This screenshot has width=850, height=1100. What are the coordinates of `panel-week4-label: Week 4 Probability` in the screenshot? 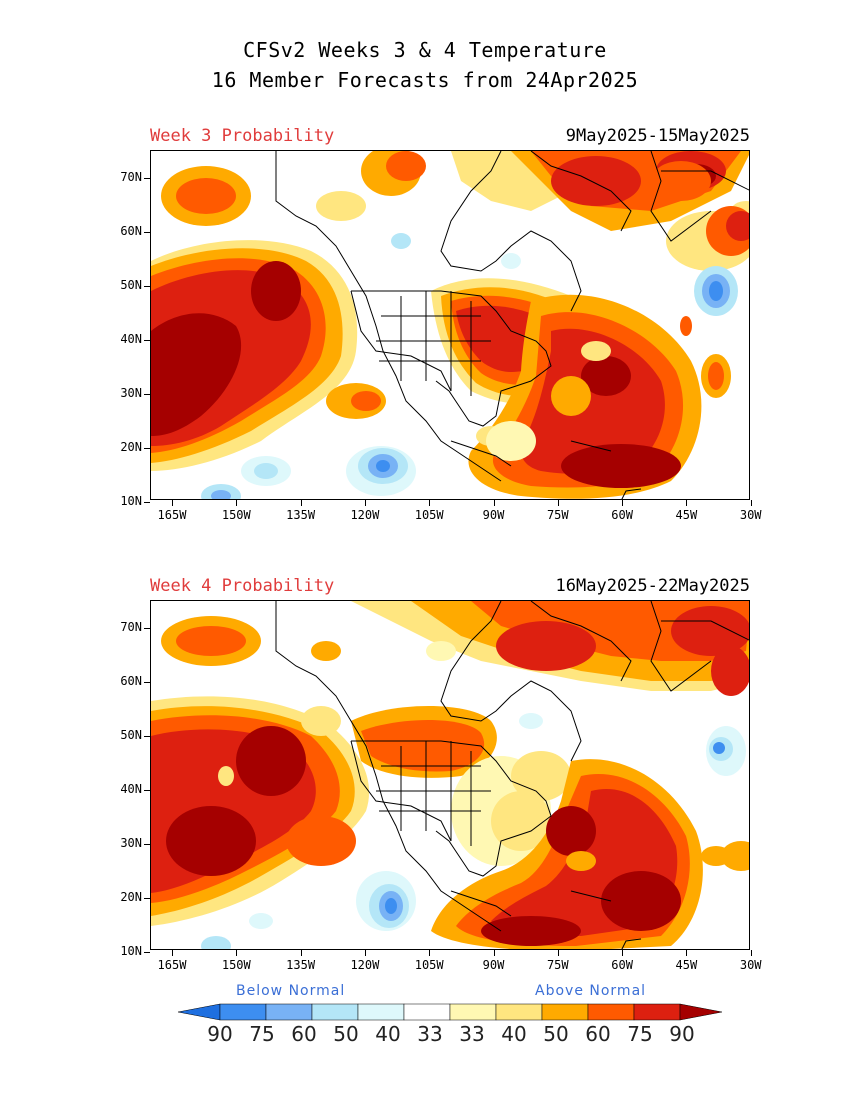 It's located at (242, 586).